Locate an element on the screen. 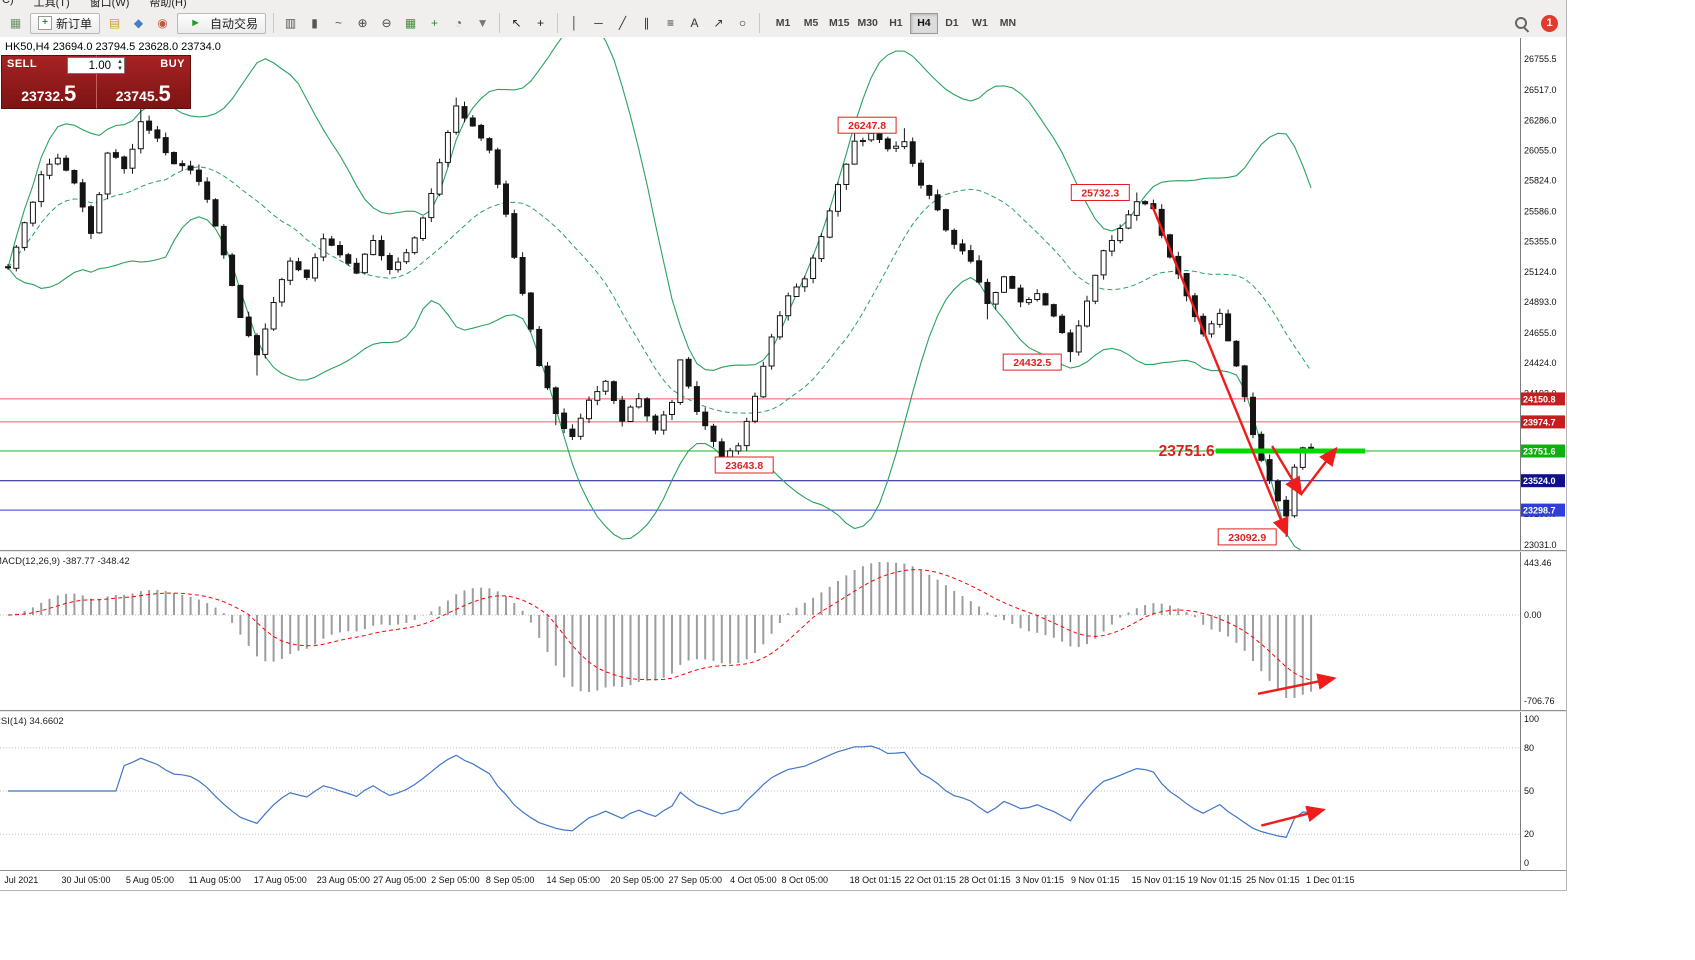 This screenshot has width=1695, height=960. market-watch-icon: ▤ is located at coordinates (114, 23).